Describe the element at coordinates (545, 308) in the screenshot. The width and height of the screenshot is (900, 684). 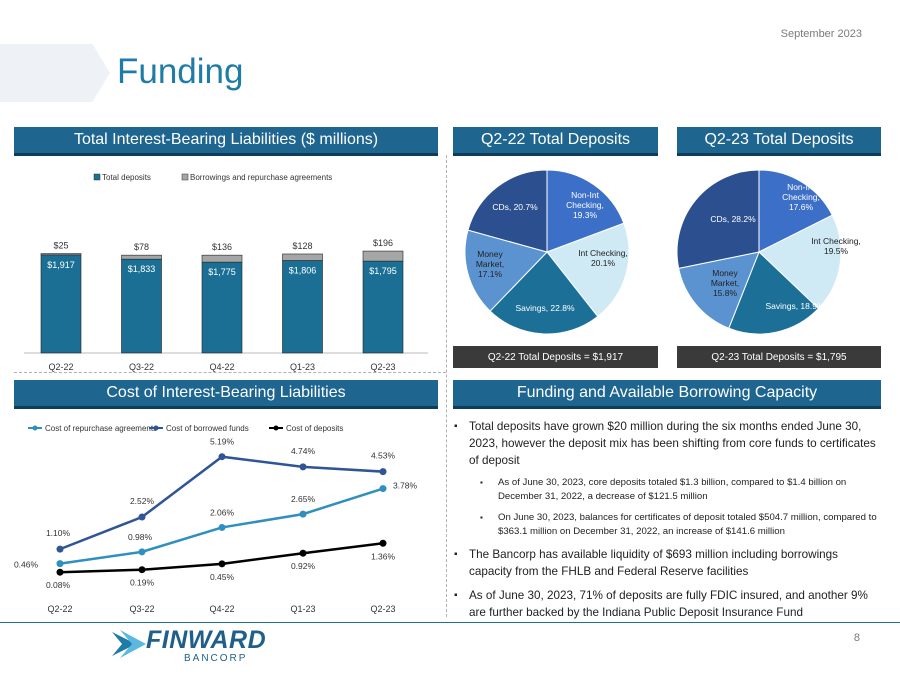
I see `pie-label-savings: Savings, 22.8%` at that location.